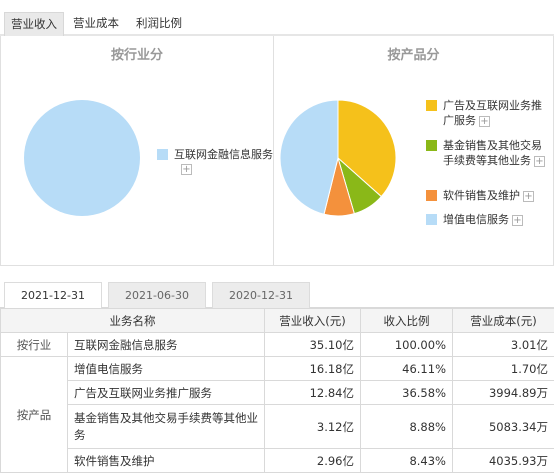 This screenshot has width=554, height=476. Describe the element at coordinates (157, 295) in the screenshot. I see `tab-2021-06-30: 2021-06-30` at that location.